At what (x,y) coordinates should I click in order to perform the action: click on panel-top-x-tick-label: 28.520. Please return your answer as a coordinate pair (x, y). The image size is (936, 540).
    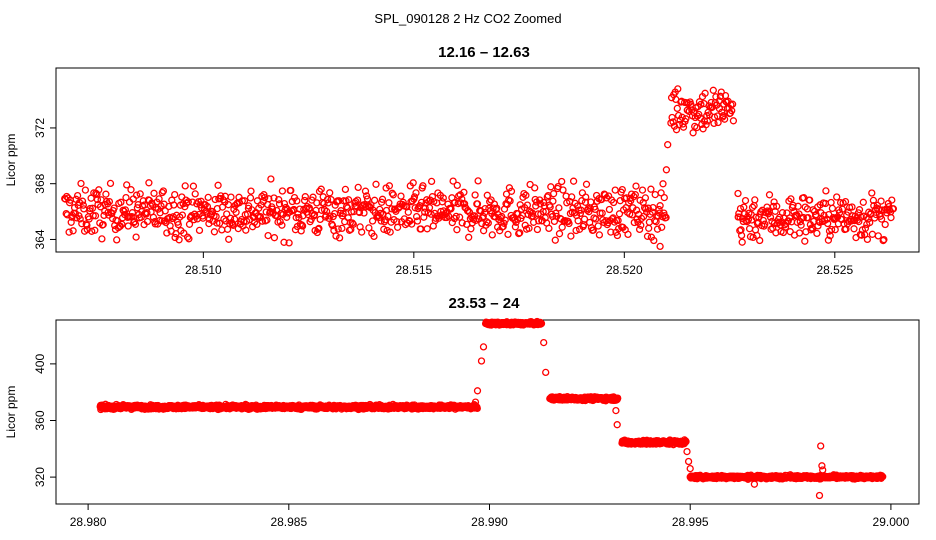
    Looking at the image, I should click on (624, 270).